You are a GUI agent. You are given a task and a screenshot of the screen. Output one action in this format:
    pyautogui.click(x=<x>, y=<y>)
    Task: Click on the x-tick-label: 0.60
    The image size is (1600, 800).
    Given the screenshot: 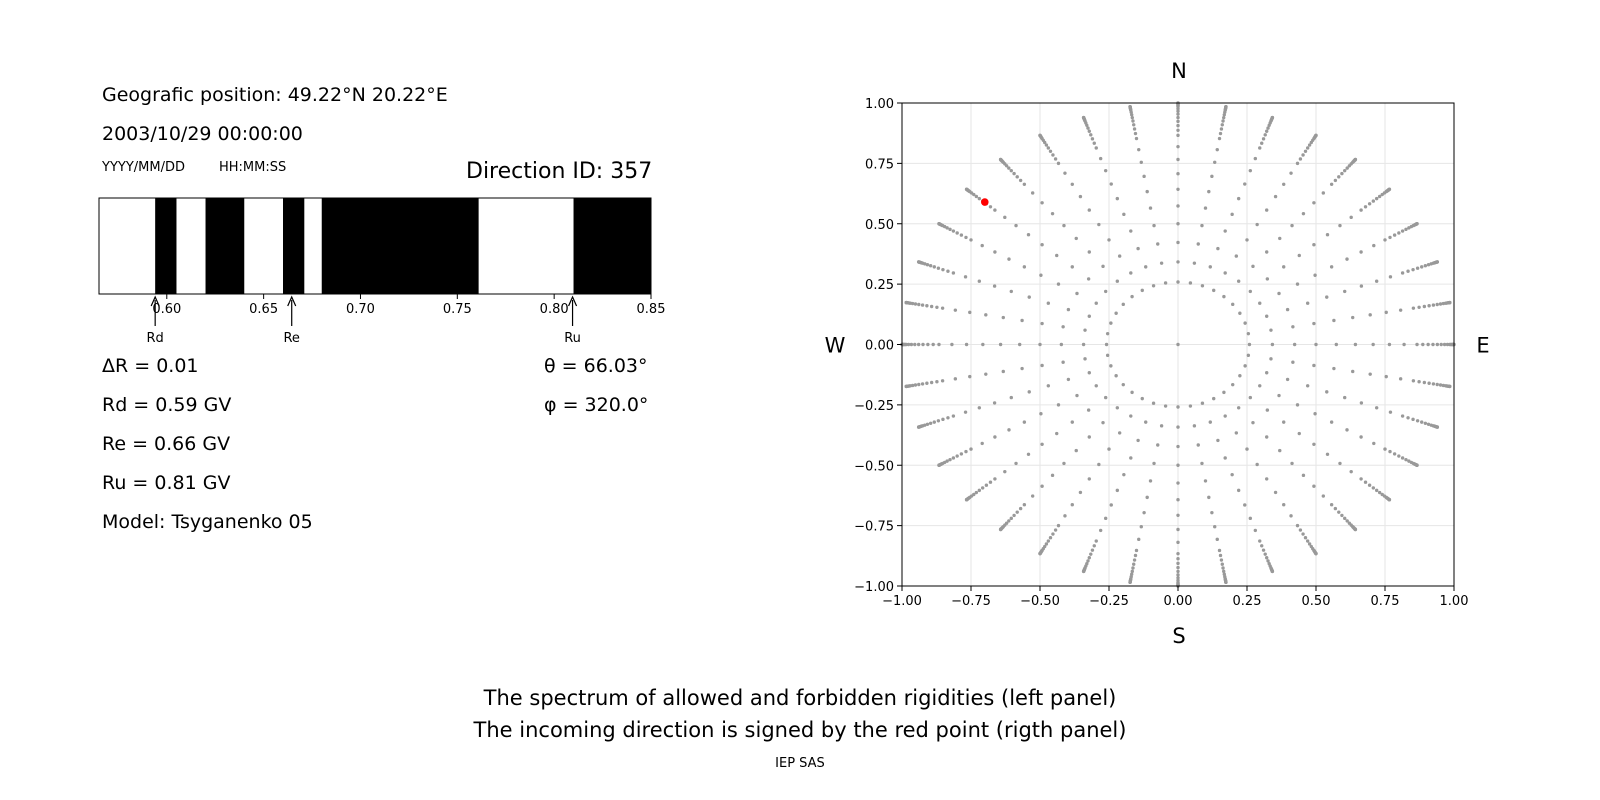 What is the action you would take?
    pyautogui.click(x=166, y=309)
    